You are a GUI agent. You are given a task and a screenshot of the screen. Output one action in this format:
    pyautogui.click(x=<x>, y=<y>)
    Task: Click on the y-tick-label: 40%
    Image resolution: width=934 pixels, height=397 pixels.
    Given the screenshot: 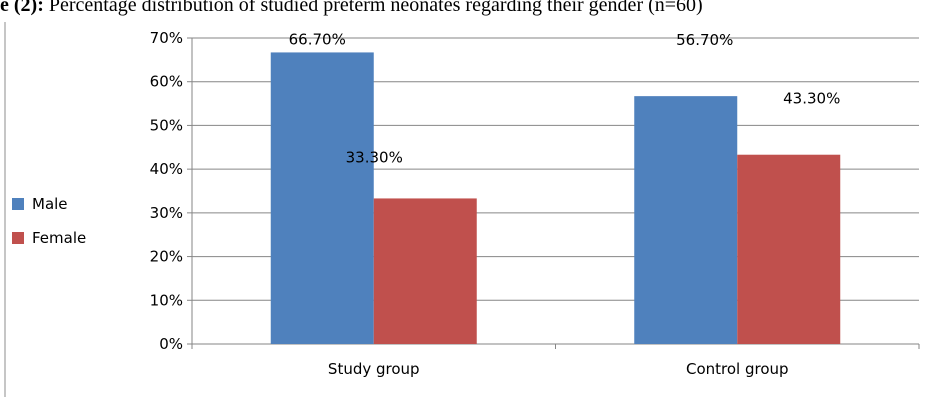 What is the action you would take?
    pyautogui.click(x=166, y=169)
    